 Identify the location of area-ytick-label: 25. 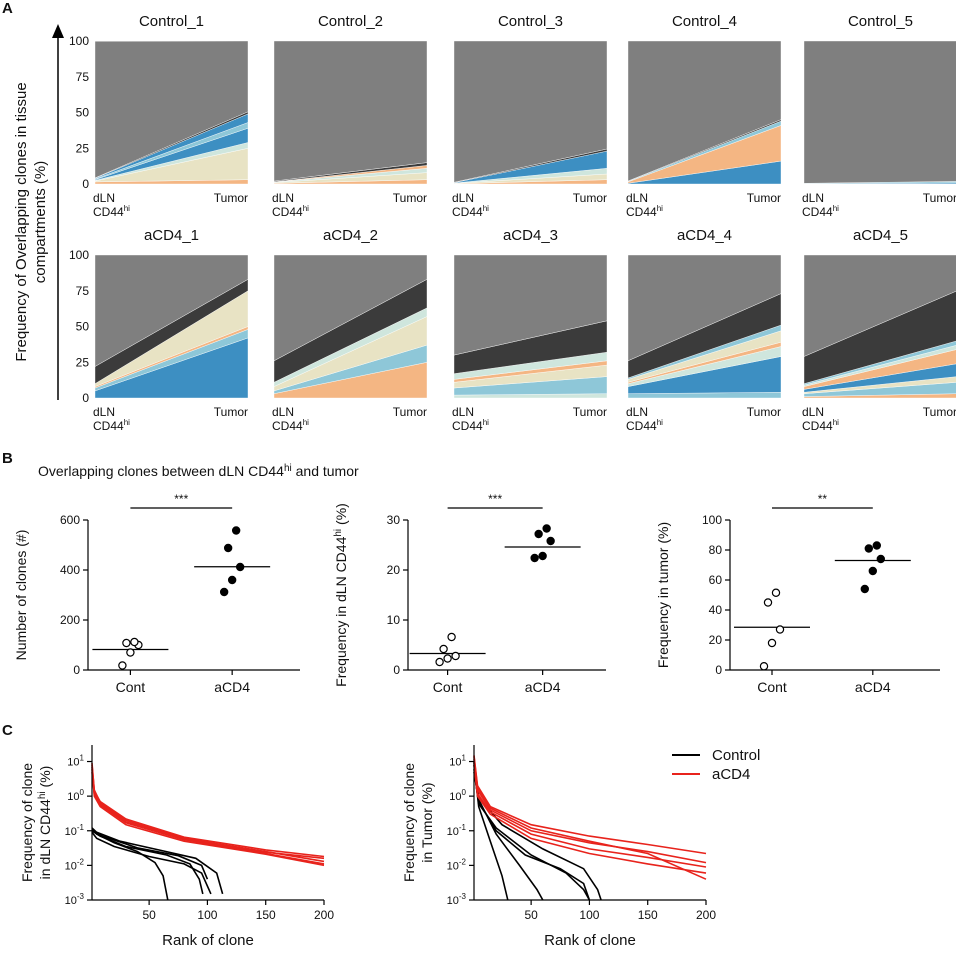
(83, 148).